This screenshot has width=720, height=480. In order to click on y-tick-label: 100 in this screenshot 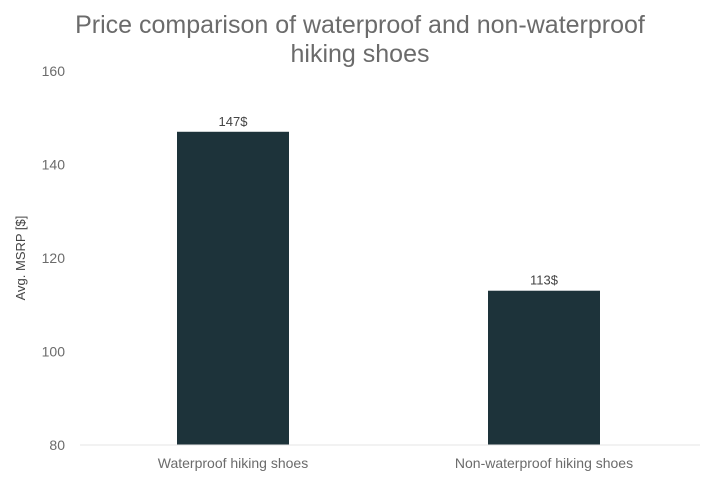, I will do `click(54, 352)`.